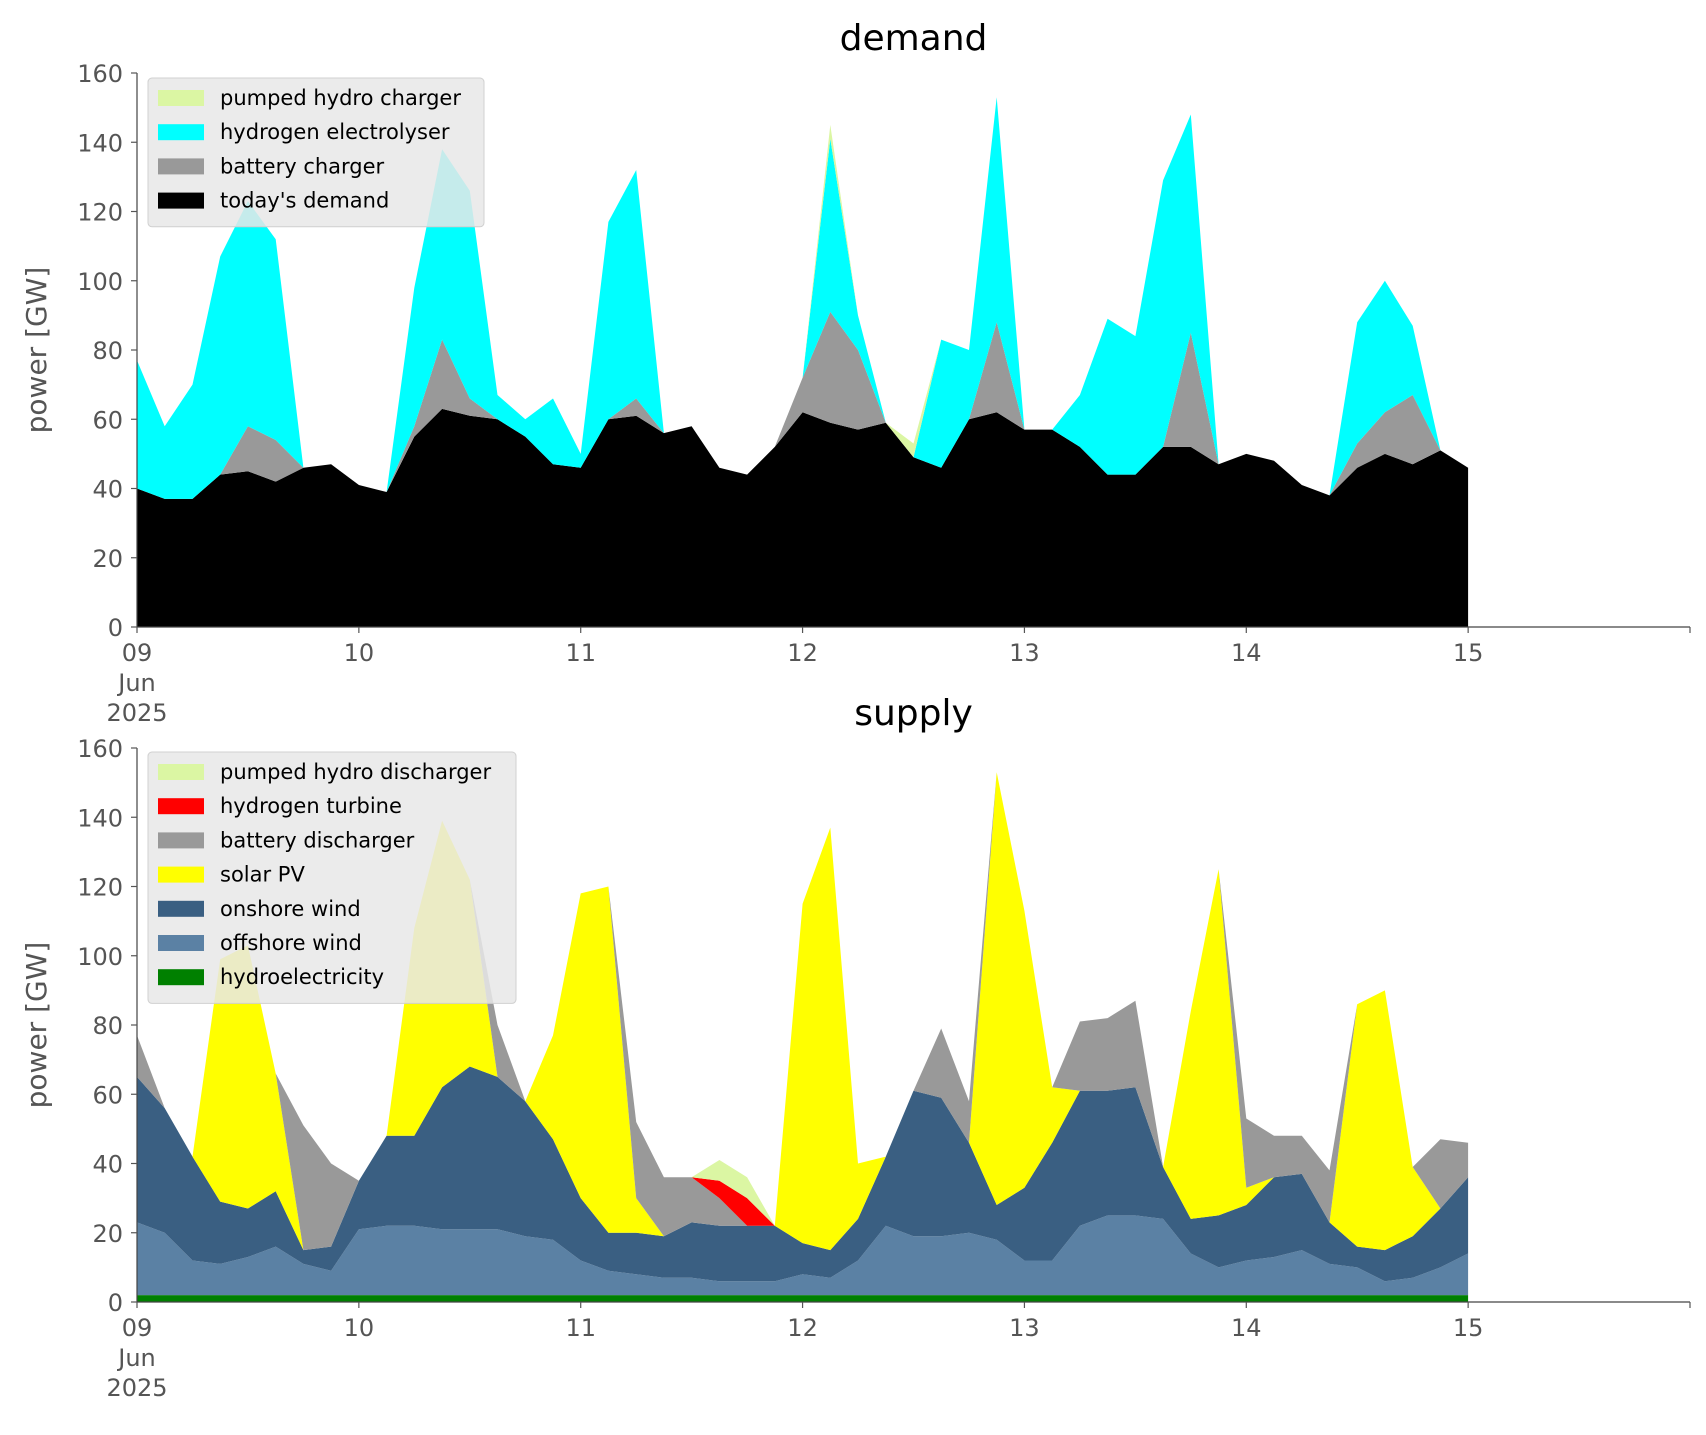 The height and width of the screenshot is (1435, 1706). I want to click on legend-label: battery discharger, so click(317, 840).